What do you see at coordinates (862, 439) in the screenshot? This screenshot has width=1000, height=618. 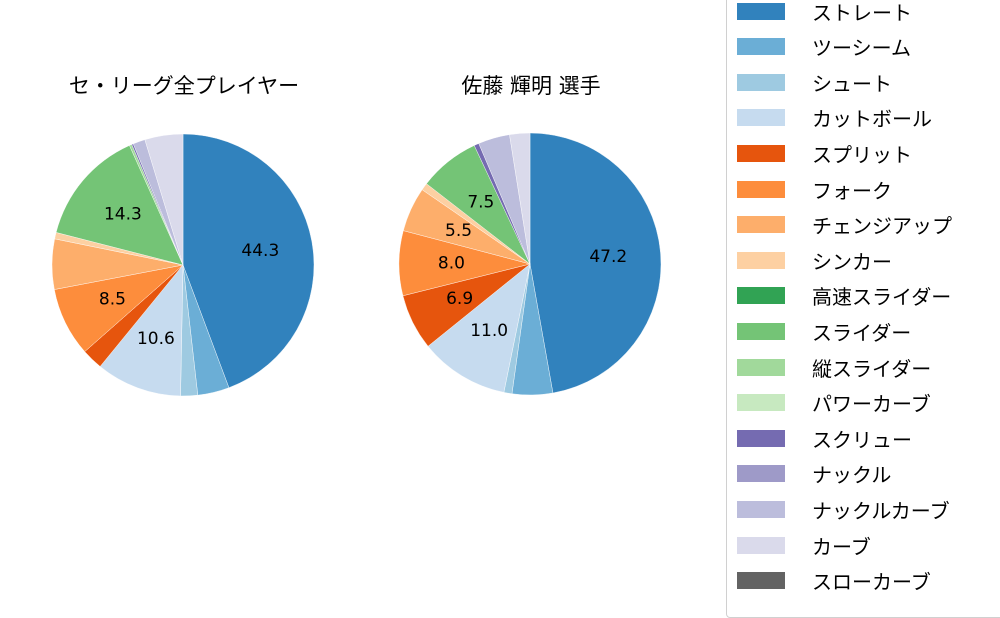 I see `legend-label: スクリュー` at bounding box center [862, 439].